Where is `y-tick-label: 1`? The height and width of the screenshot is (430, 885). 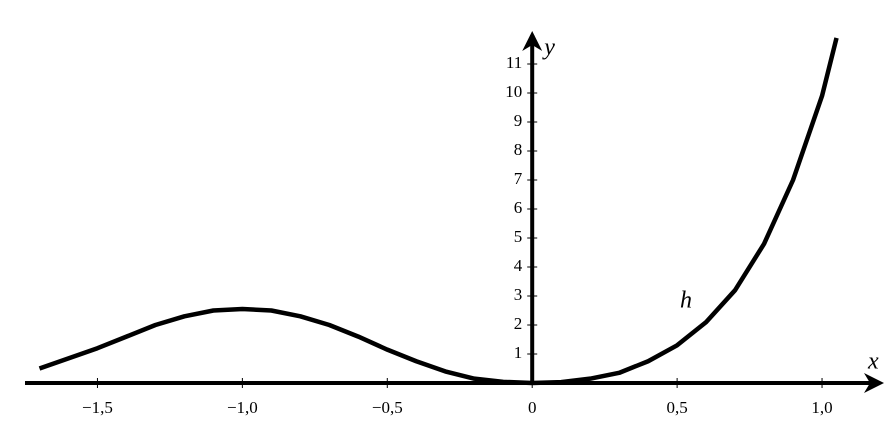 y-tick-label: 1 is located at coordinates (518, 352).